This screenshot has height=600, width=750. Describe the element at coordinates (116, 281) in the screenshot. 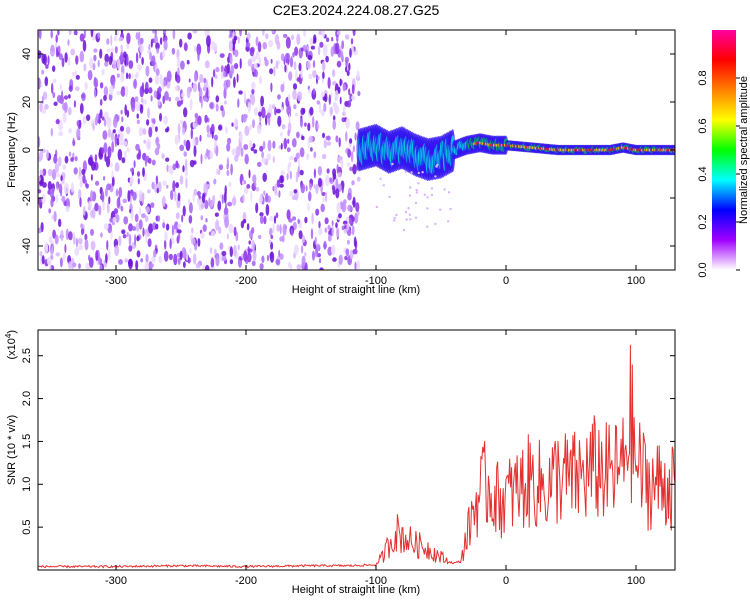

I see `spectrogram-x-tick-label: -300` at that location.